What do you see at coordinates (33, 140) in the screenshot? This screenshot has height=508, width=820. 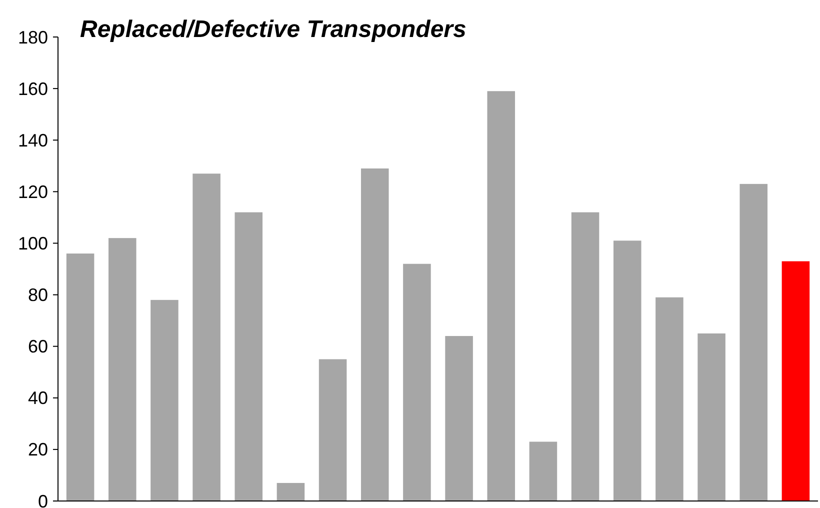 I see `y-tick-label: 140` at bounding box center [33, 140].